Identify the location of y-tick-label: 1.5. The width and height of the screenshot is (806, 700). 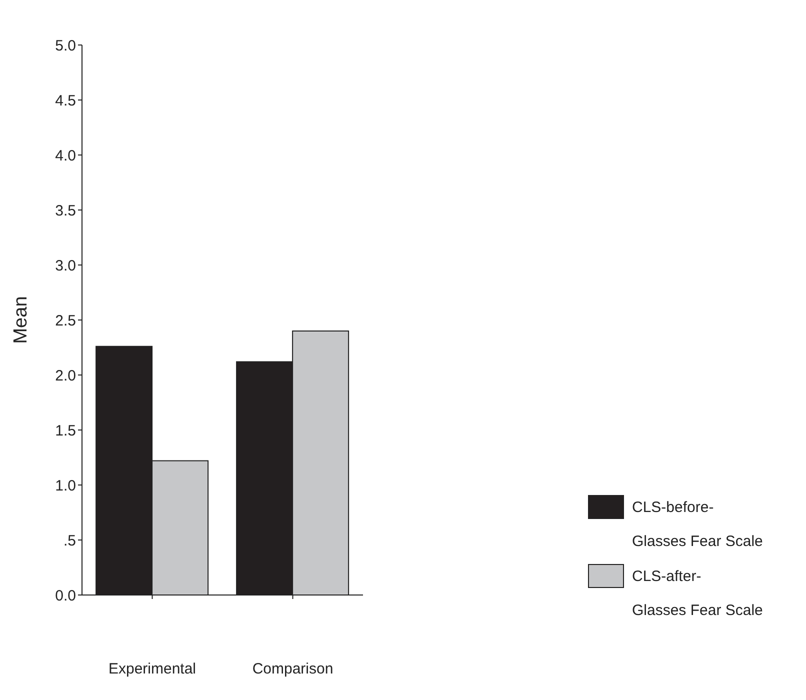
(65, 431).